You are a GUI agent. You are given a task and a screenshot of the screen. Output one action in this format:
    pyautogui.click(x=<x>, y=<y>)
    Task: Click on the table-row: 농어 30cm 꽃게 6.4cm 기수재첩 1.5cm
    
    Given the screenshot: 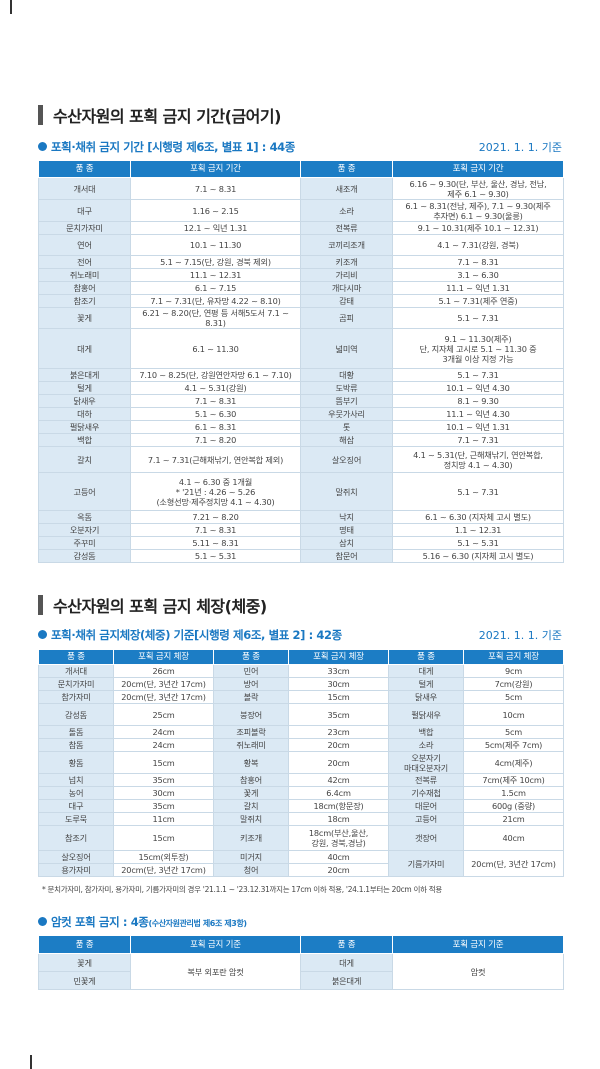 What is the action you would take?
    pyautogui.click(x=301, y=793)
    